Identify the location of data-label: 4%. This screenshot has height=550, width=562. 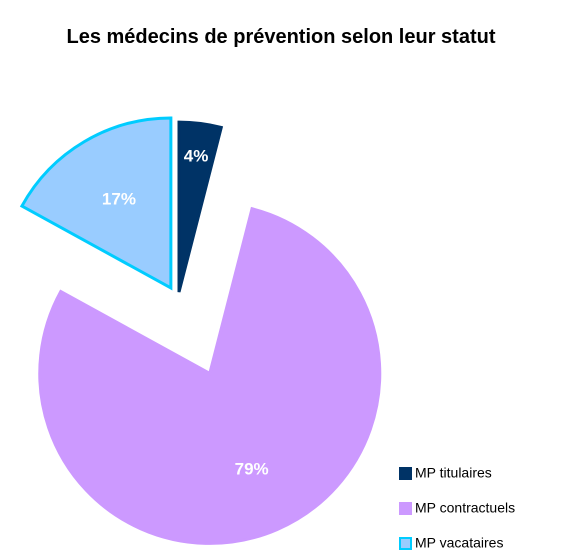
(196, 156).